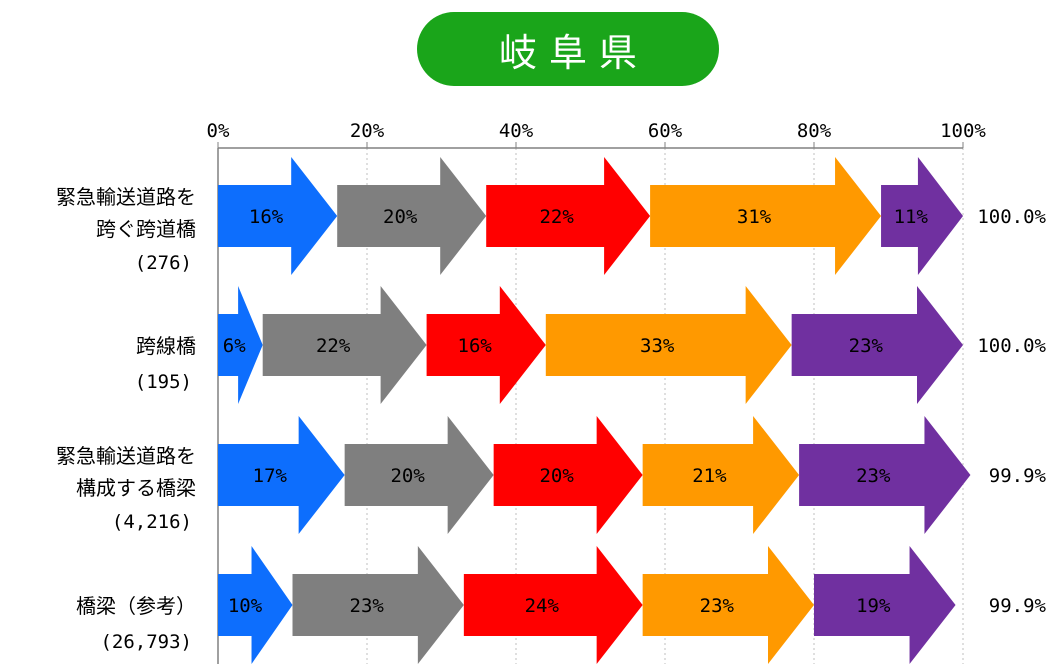 Image resolution: width=1053 pixels, height=668 pixels. What do you see at coordinates (573, 52) in the screenshot?
I see `chart-title: 岐阜県` at bounding box center [573, 52].